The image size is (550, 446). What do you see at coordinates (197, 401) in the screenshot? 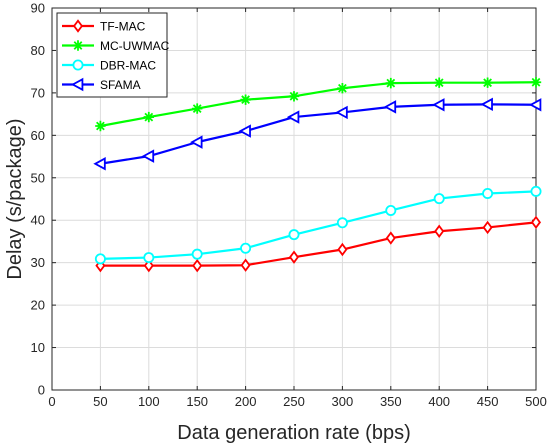
I see `x-tick-label: 150` at bounding box center [197, 401].